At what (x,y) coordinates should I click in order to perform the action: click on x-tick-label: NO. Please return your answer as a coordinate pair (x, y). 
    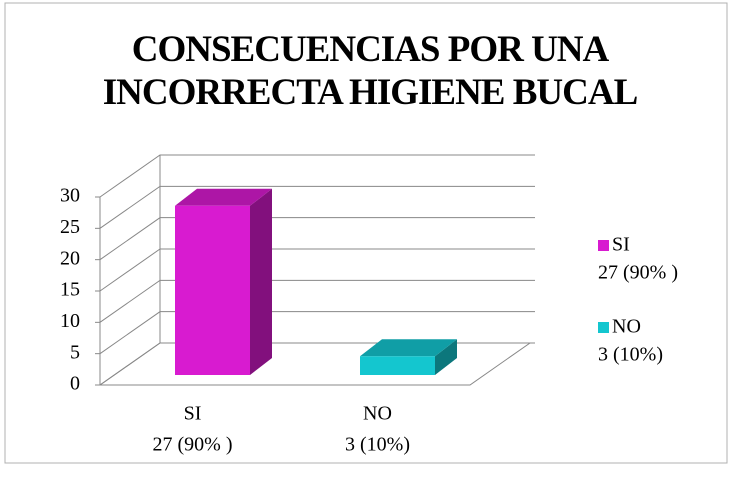
    Looking at the image, I should click on (377, 414).